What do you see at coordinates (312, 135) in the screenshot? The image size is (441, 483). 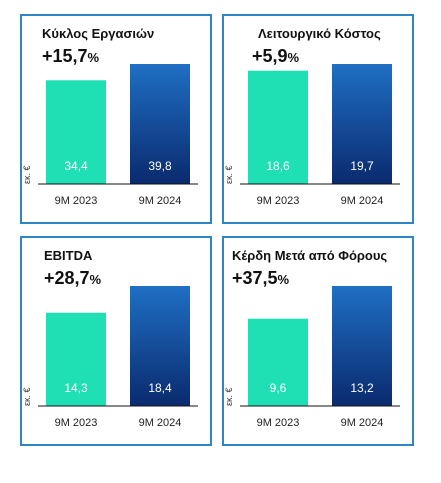 I see `bar-chart: 18,6 9M 2023 19,7 9M 2024 εκ. €` at bounding box center [312, 135].